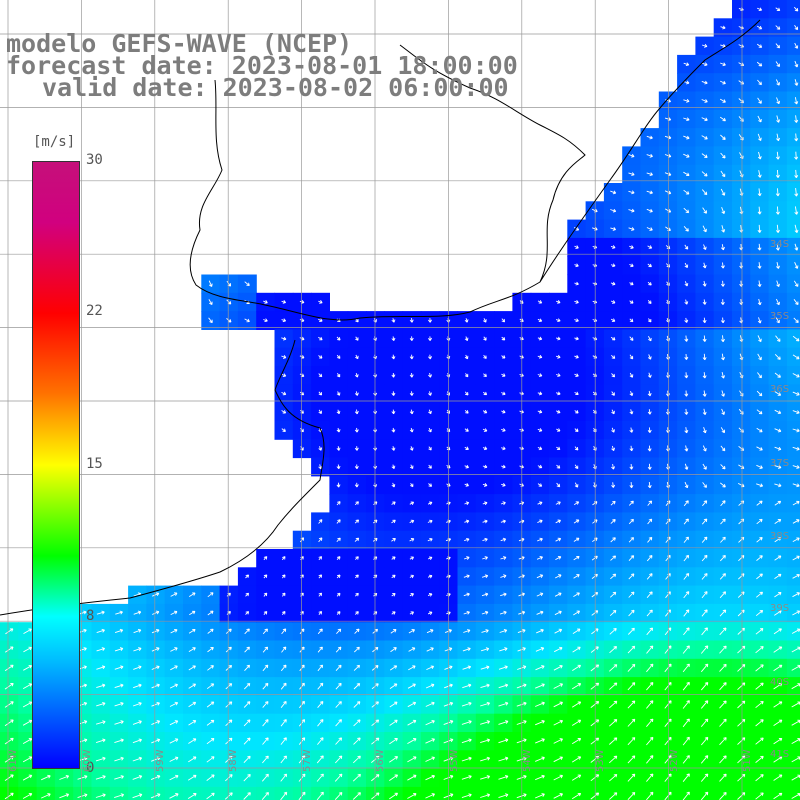  I want to click on colorbar-tick: 22, so click(94, 311).